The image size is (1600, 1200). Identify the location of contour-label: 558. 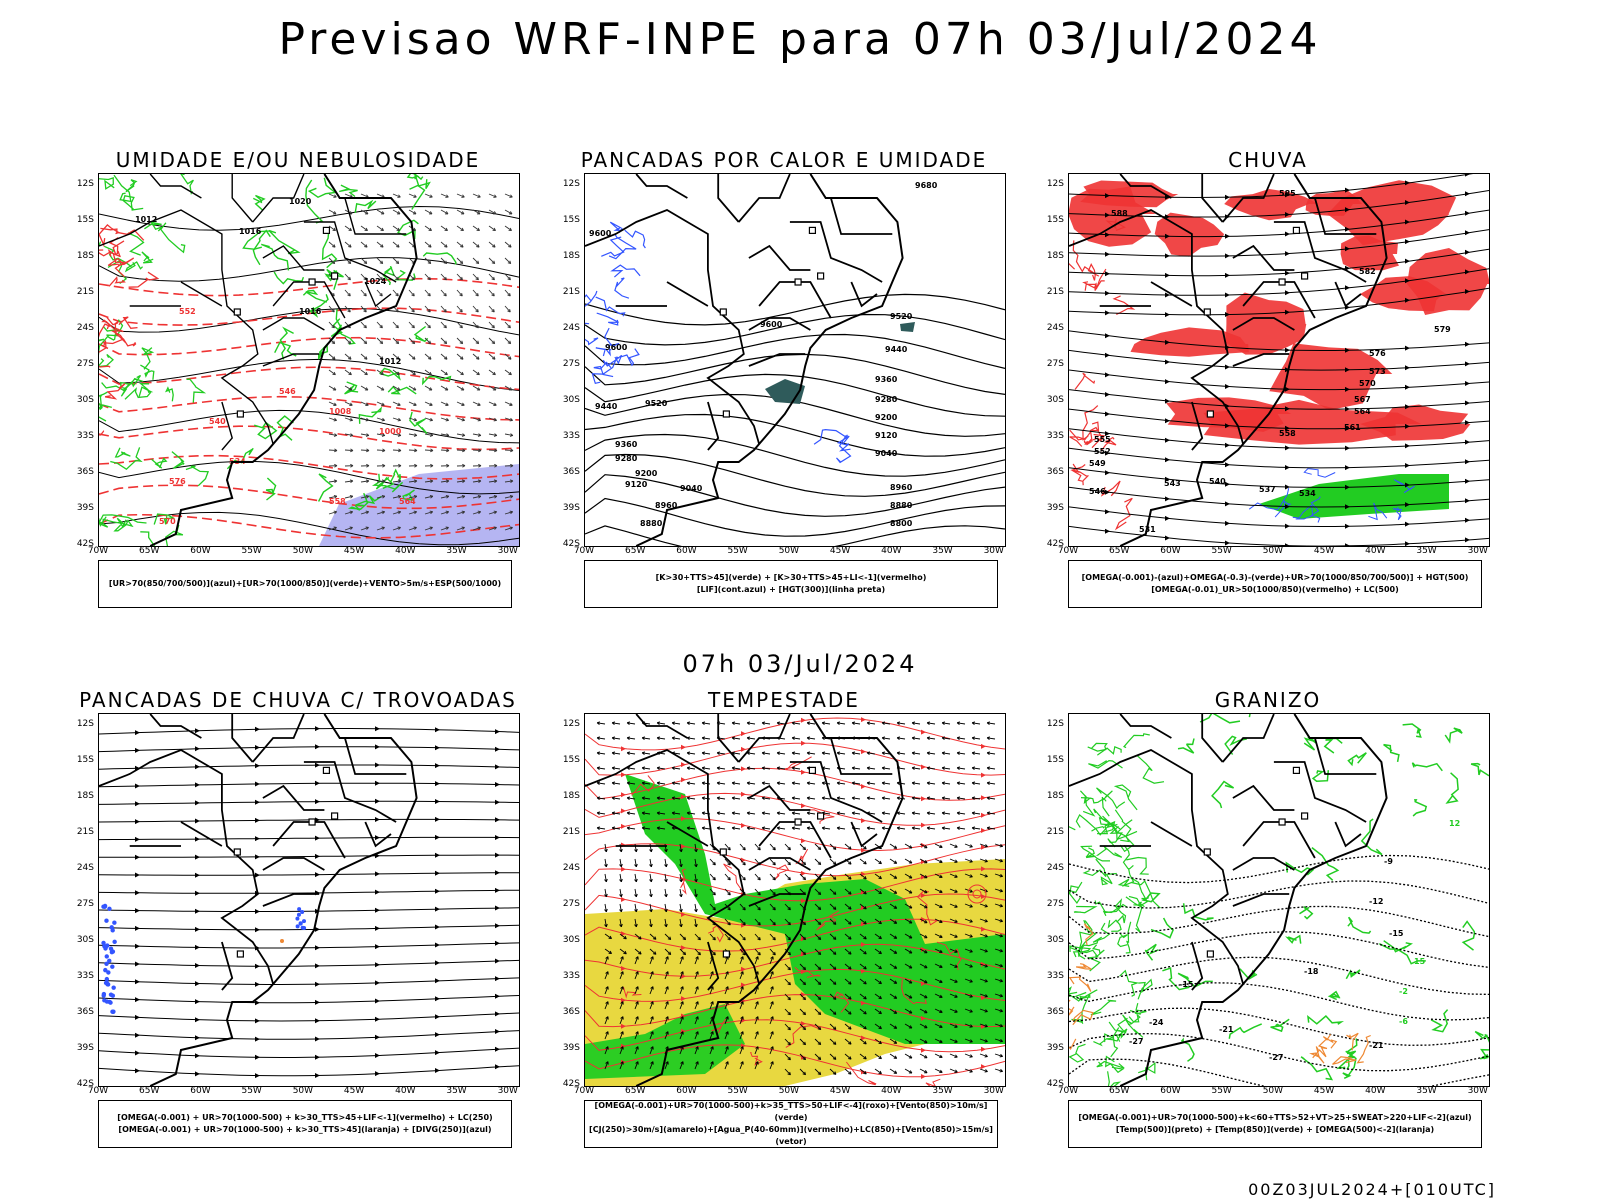
(337, 501).